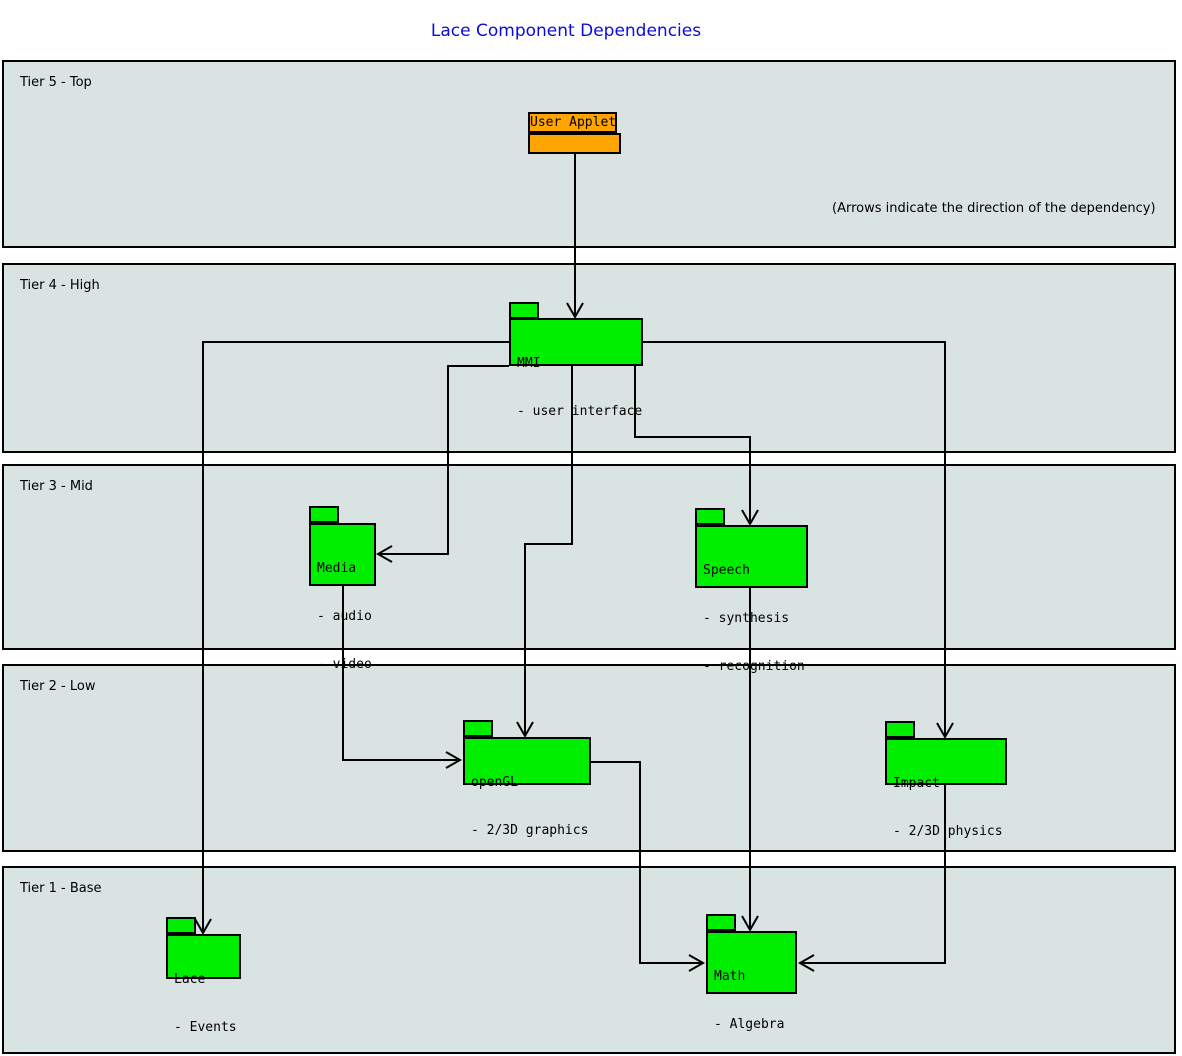 This screenshot has height=1056, width=1182. I want to click on arrowhead-down-math, so click(750, 924).